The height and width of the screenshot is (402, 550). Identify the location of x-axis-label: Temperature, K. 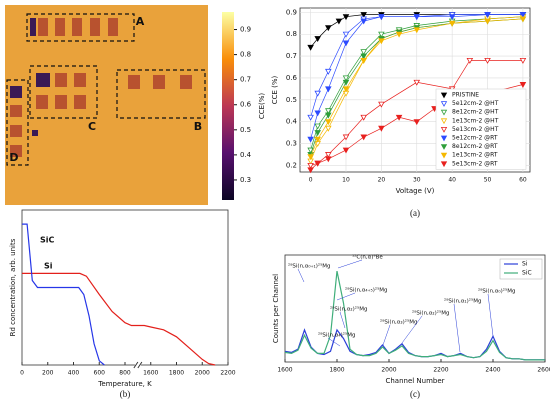
(124, 384).